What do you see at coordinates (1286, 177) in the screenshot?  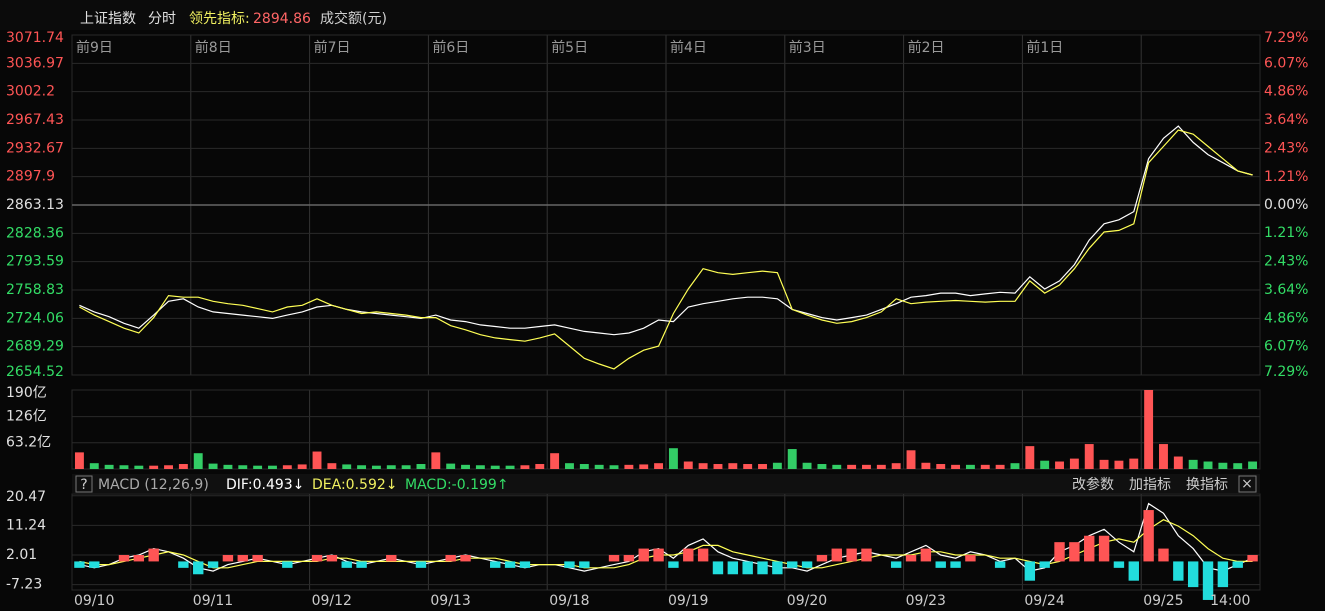 I see `y2-tick-label: 1.21%` at bounding box center [1286, 177].